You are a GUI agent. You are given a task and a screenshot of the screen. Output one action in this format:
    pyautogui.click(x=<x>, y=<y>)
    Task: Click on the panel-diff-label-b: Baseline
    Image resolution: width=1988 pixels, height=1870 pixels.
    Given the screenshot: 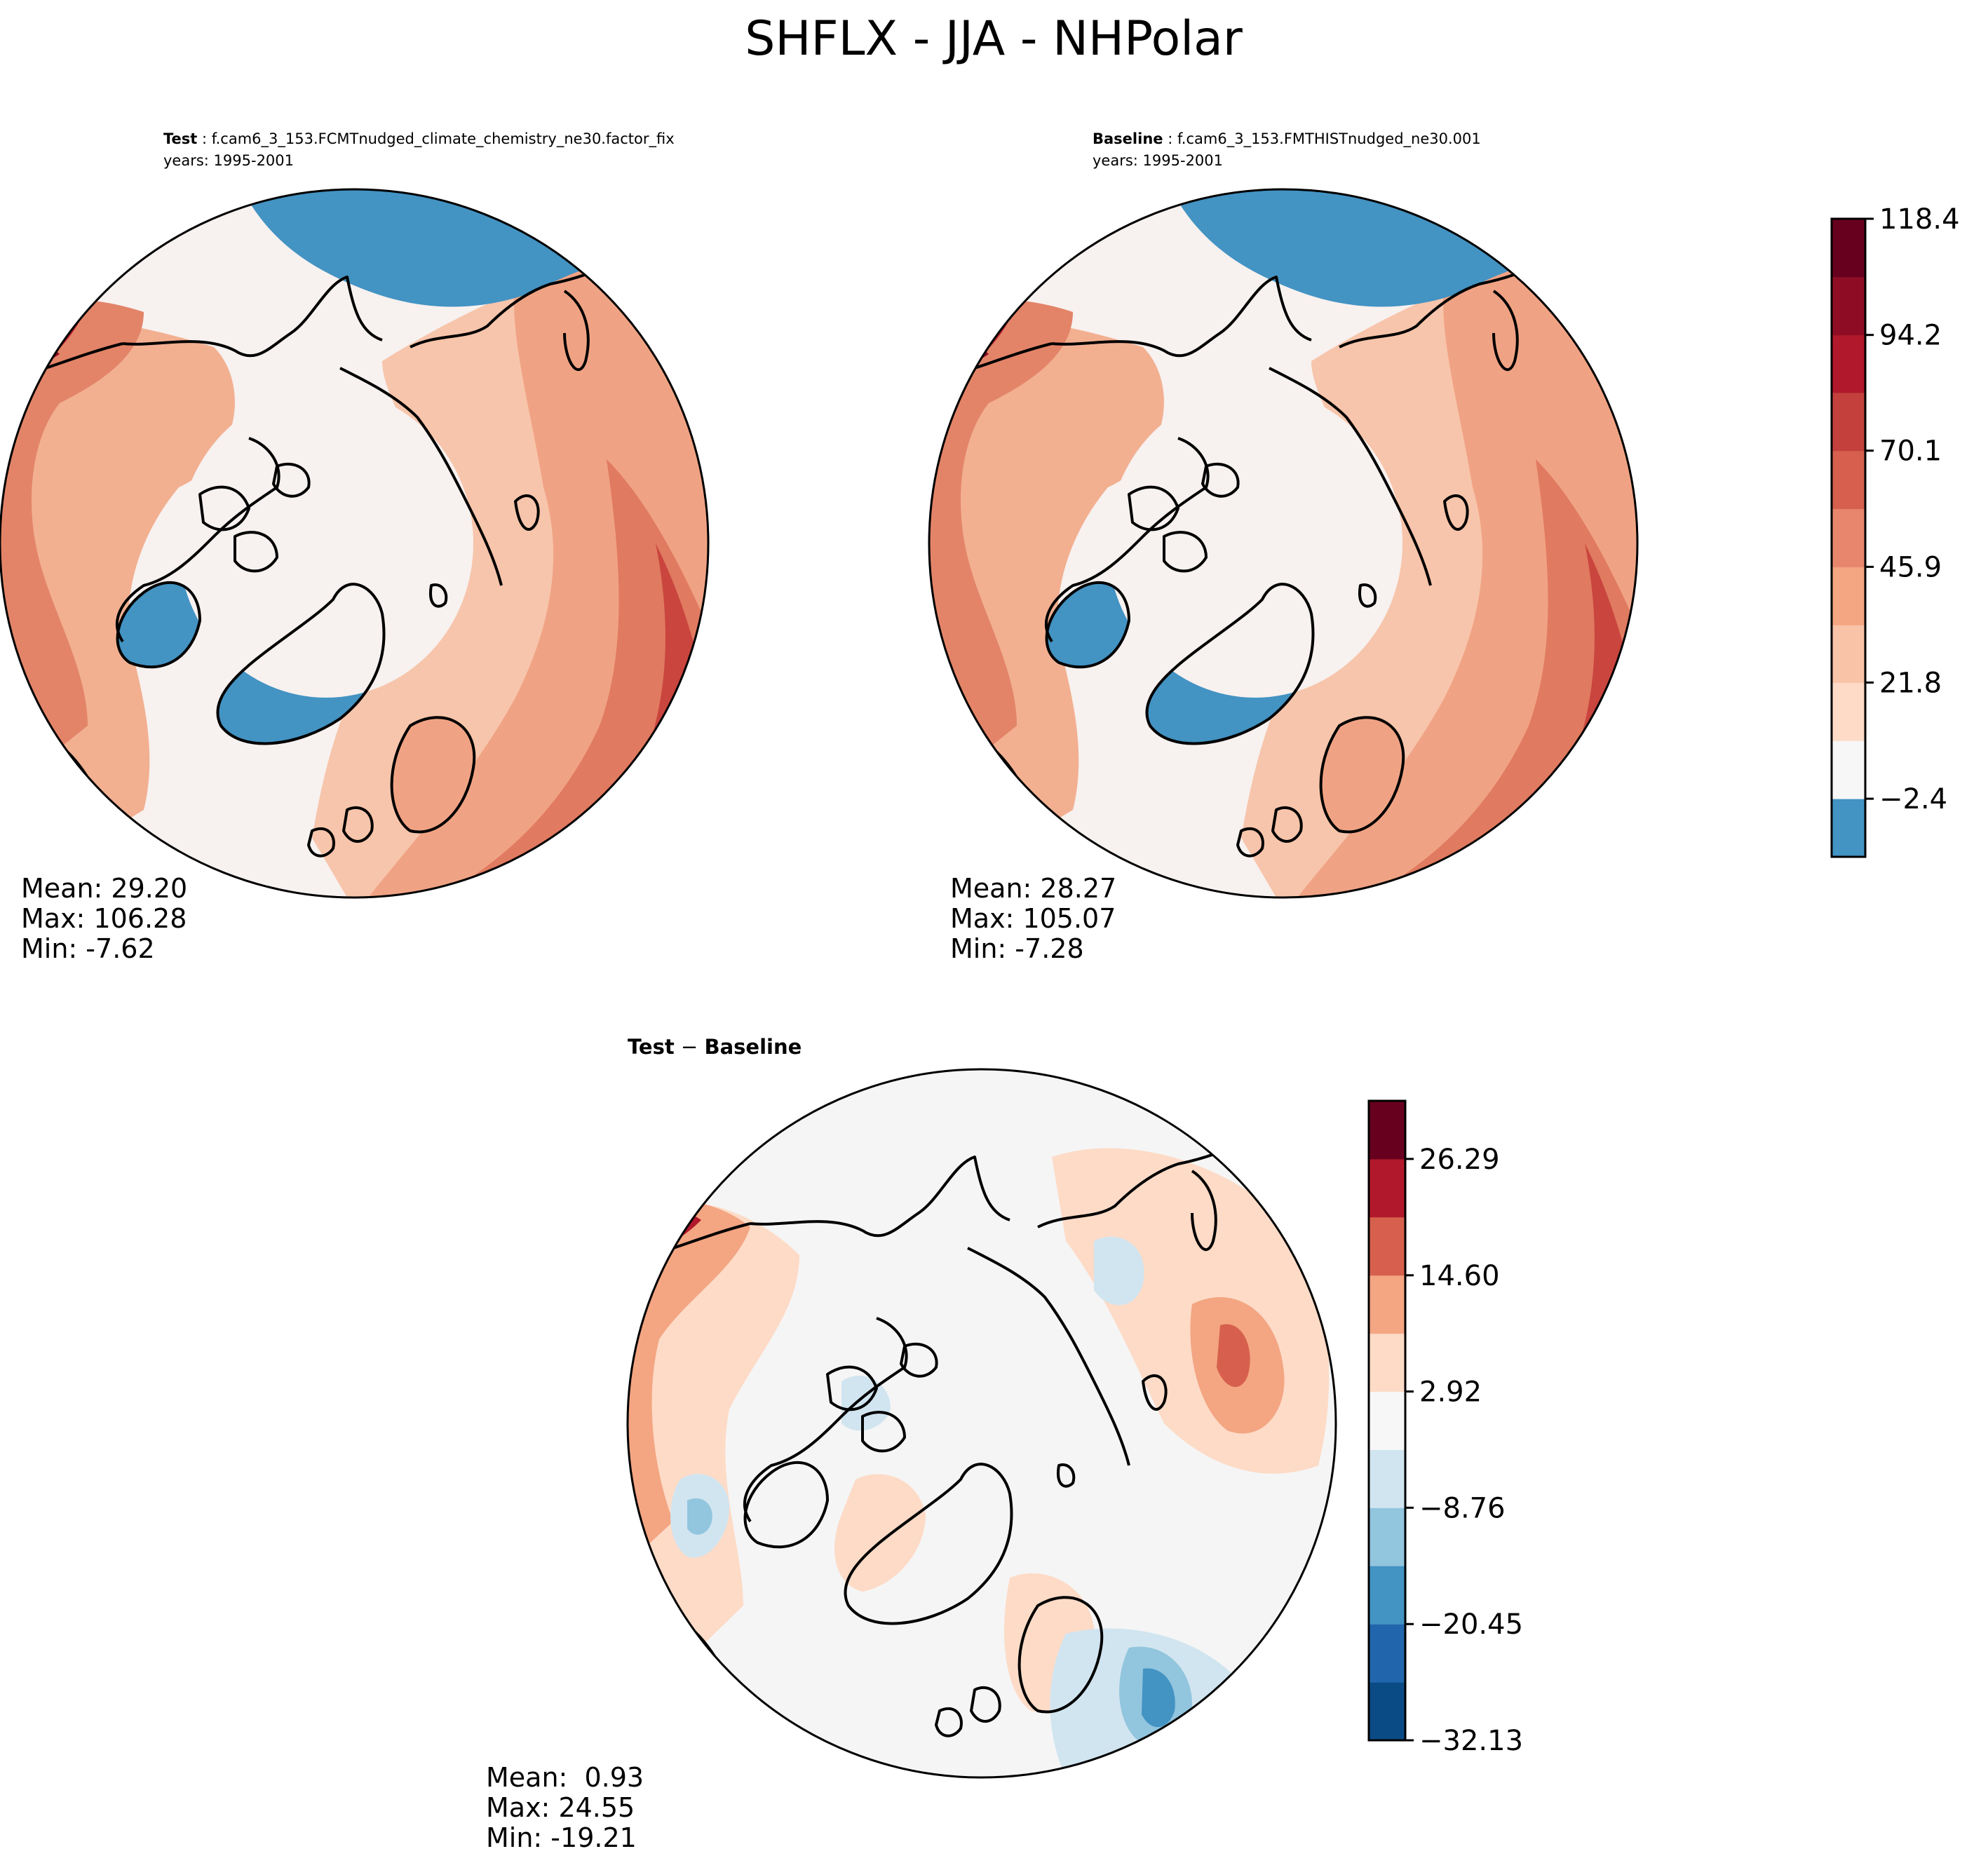 What is the action you would take?
    pyautogui.click(x=753, y=1047)
    